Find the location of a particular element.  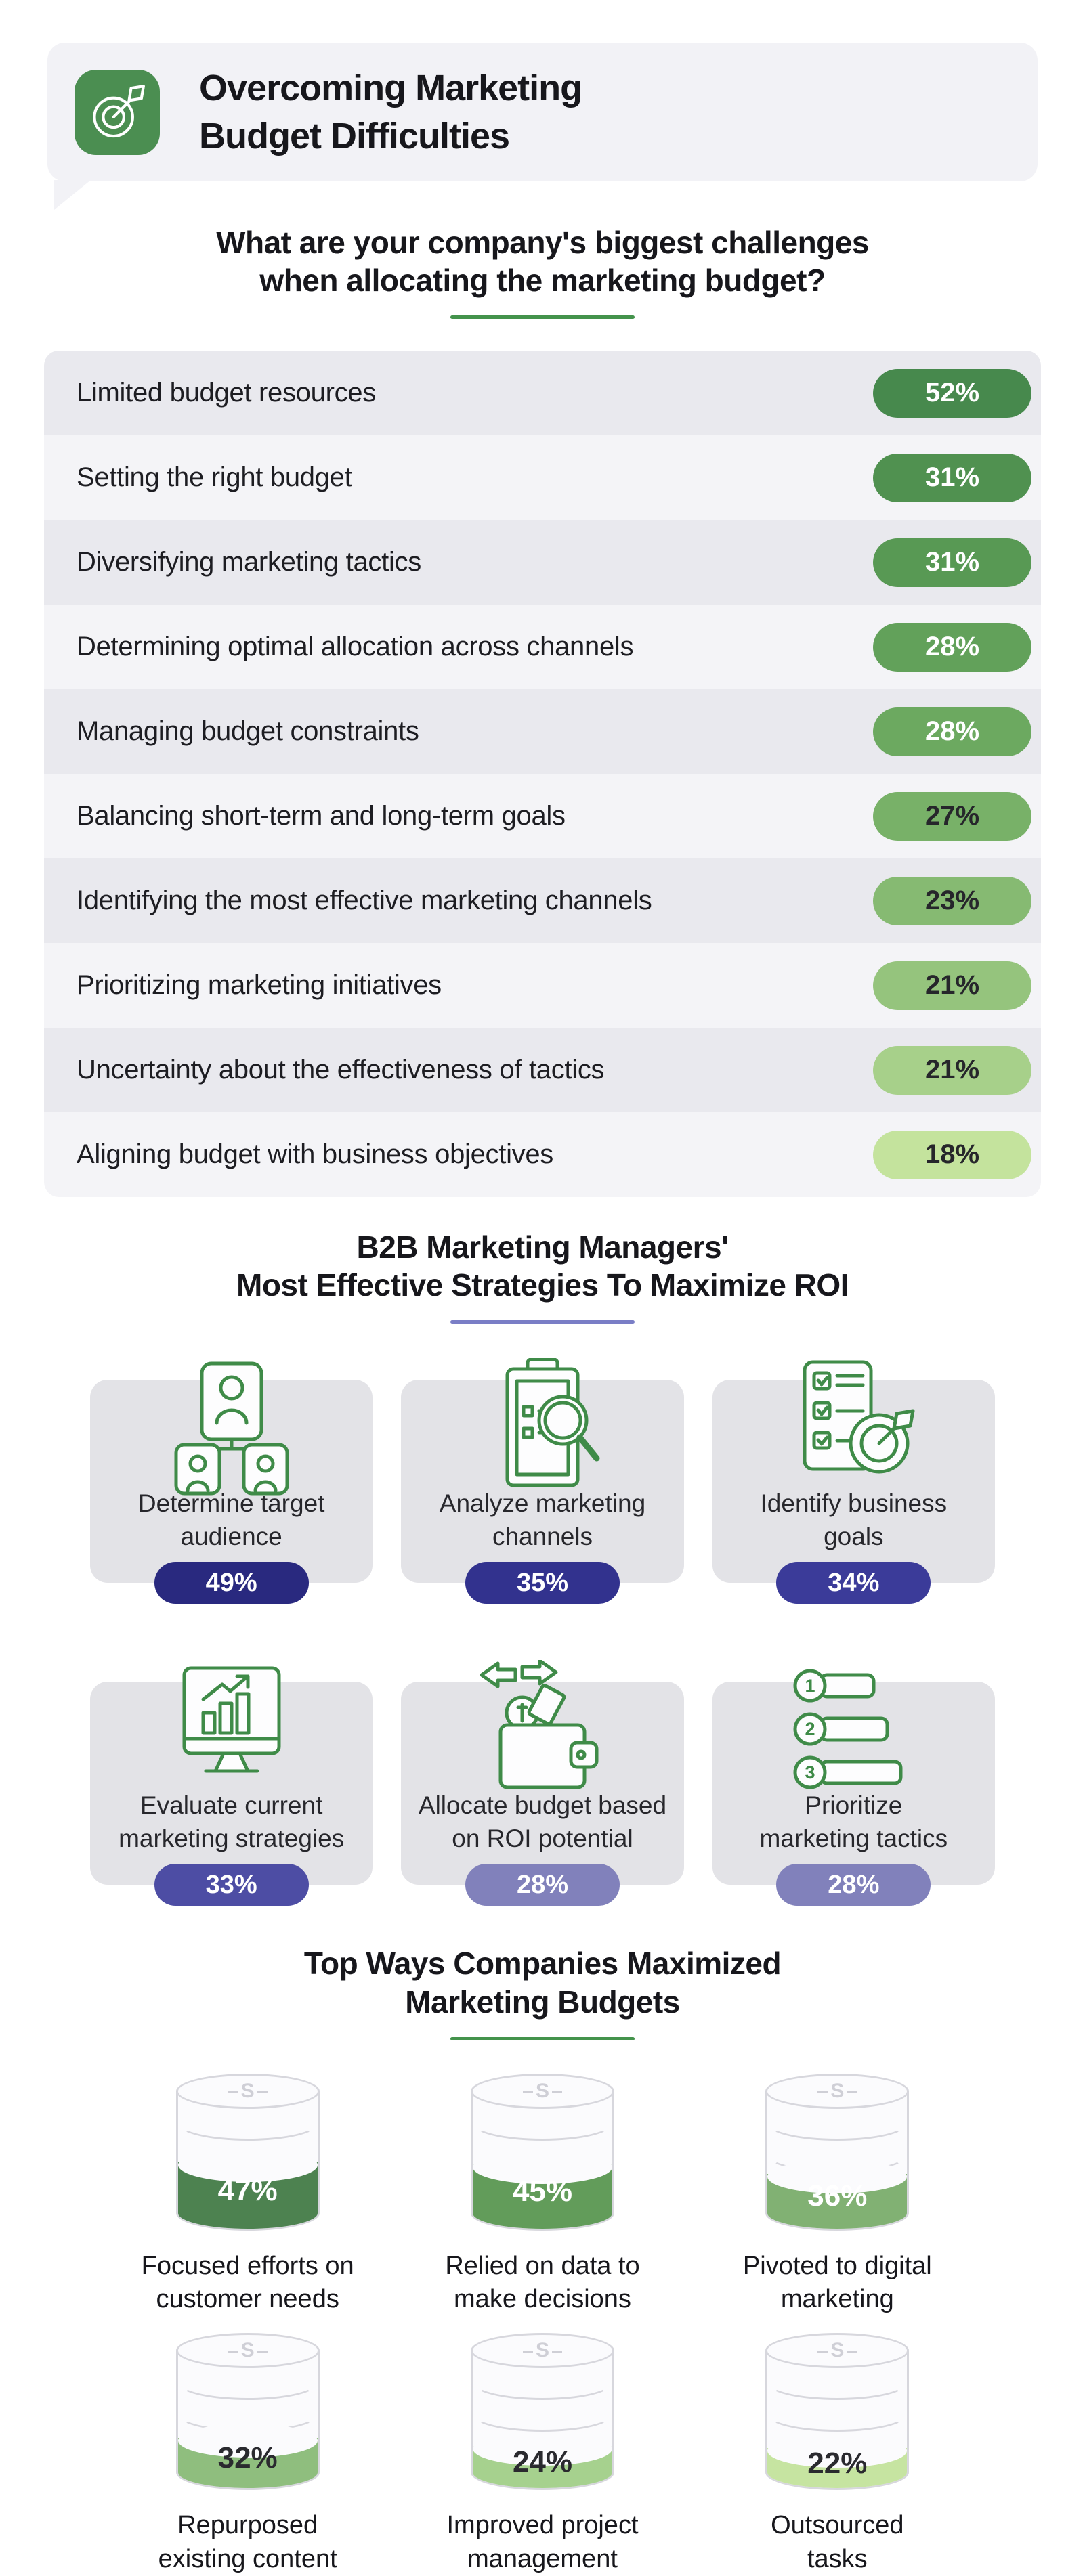

strategy-label: Prioritize marketing tactics is located at coordinates (853, 1821).